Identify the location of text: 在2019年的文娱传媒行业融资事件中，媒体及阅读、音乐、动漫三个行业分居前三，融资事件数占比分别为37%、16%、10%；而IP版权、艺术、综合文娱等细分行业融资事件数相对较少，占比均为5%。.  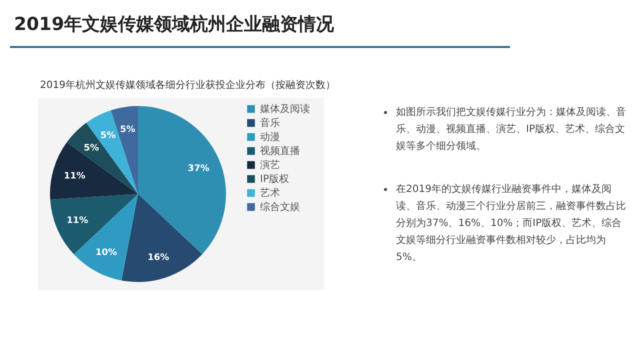
(511, 223).